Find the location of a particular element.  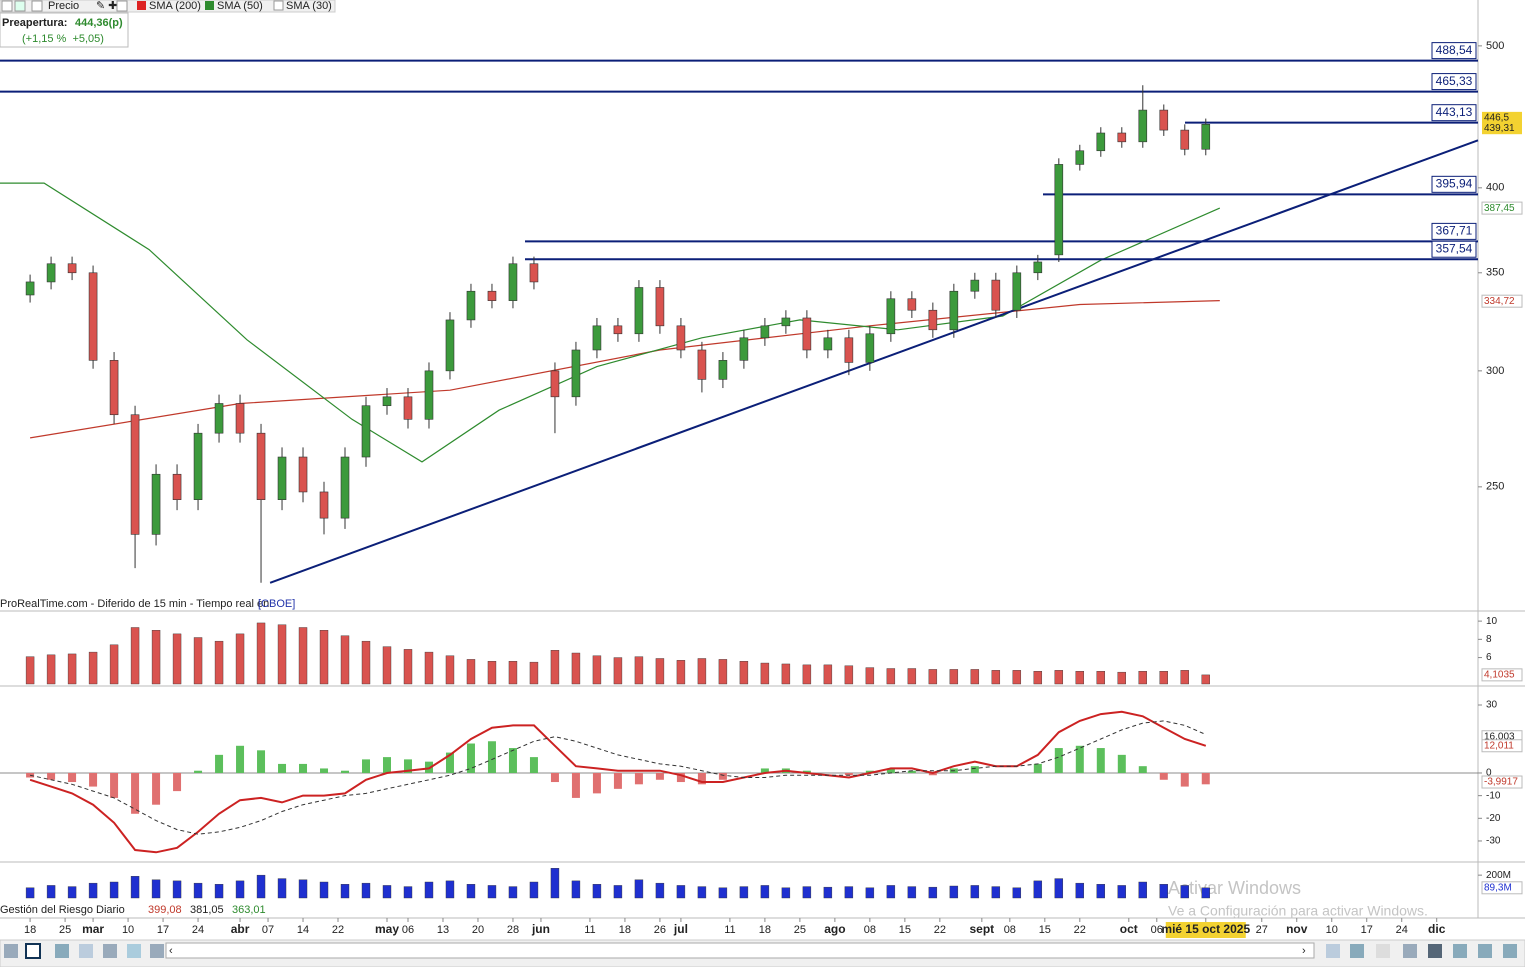

legend-entry: SMA (50) is located at coordinates (240, 6).